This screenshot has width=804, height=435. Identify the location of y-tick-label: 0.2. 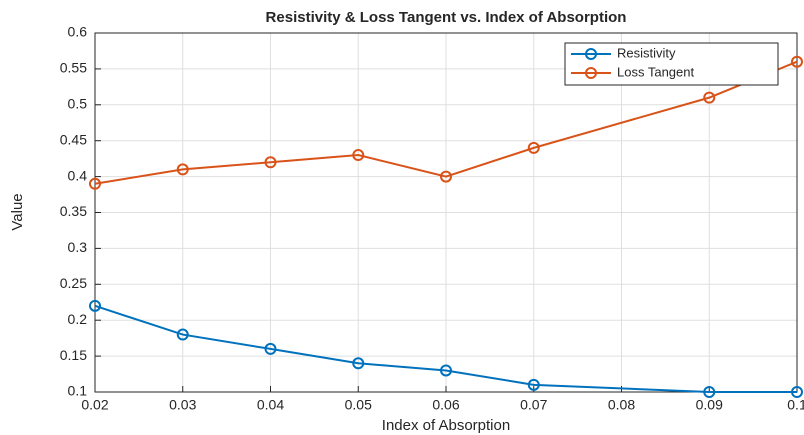
(78, 319).